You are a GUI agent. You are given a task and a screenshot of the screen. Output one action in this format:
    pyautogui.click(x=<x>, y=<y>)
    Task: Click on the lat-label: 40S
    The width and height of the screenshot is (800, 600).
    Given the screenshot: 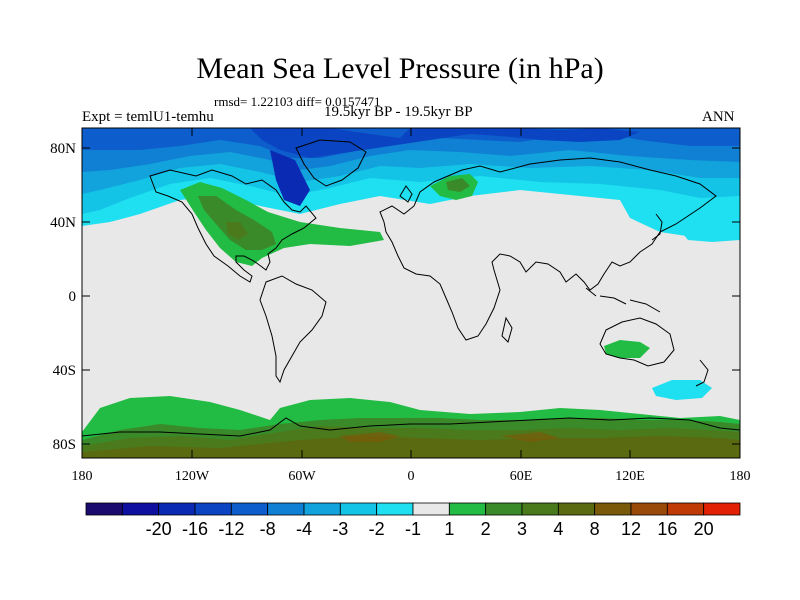 What is the action you would take?
    pyautogui.click(x=64, y=371)
    